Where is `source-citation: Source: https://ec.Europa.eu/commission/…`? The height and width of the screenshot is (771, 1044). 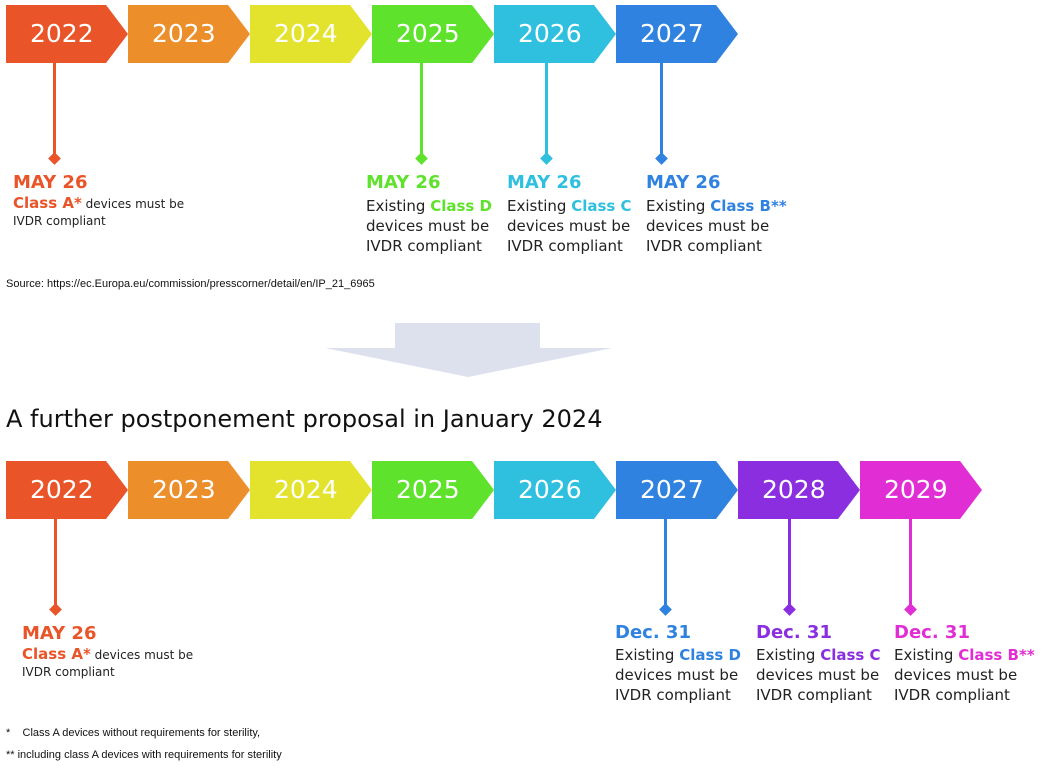
source-citation: Source: https://ec.Europa.eu/commission/… is located at coordinates (190, 284).